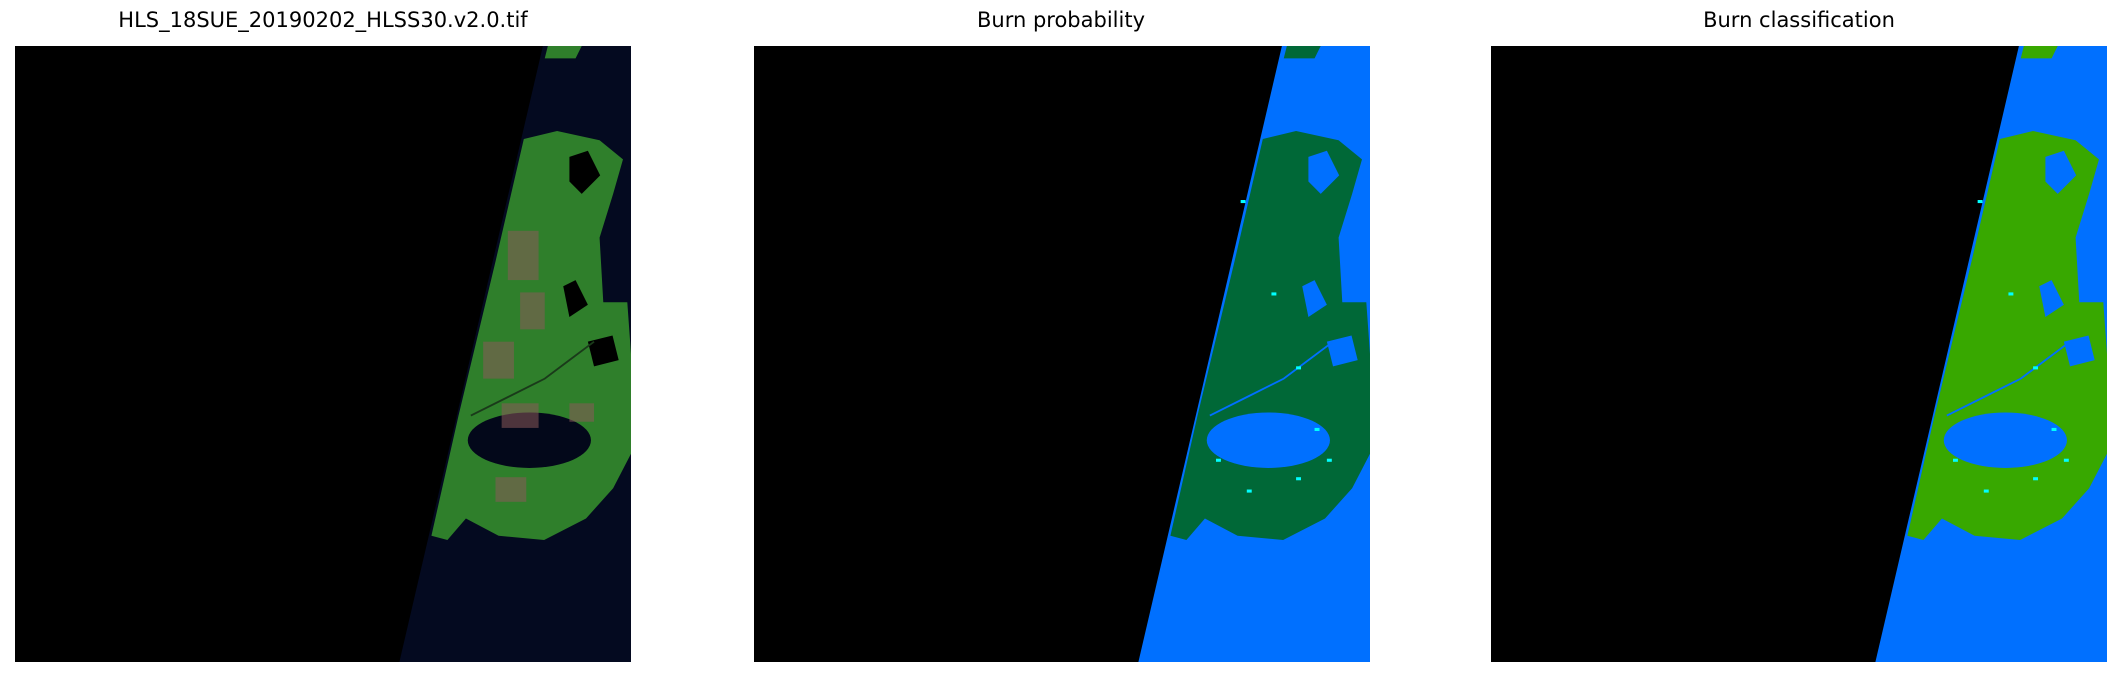  Describe the element at coordinates (1799, 20) in the screenshot. I see `panel-3-title: Burn classification` at that location.